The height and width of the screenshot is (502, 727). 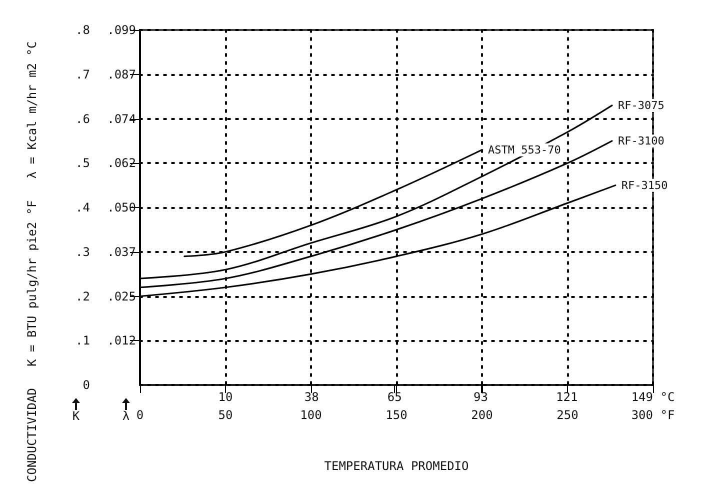 I want to click on y2-tick-label: .062, so click(x=121, y=163).